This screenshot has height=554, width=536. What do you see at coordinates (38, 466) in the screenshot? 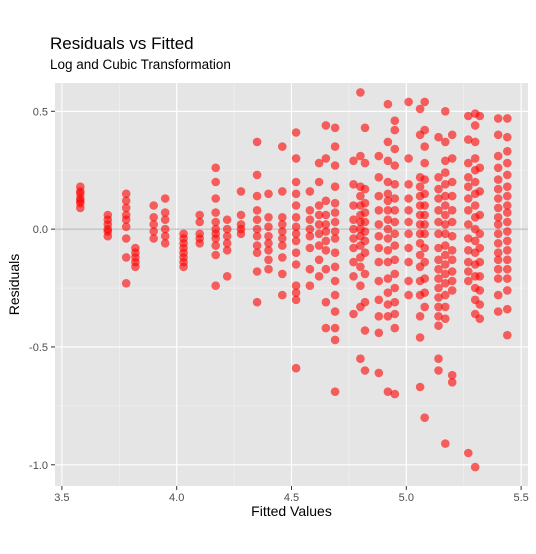
I see `y-tick-label: -1.0` at bounding box center [38, 466].